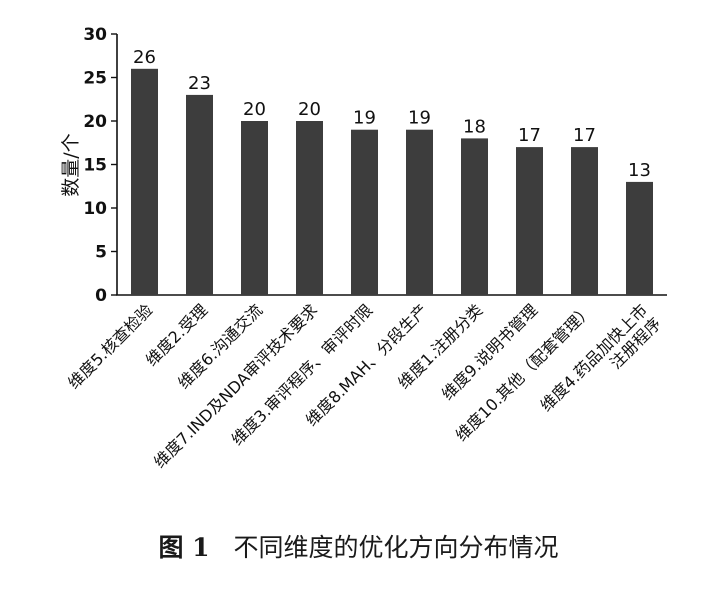 This screenshot has width=717, height=589. Describe the element at coordinates (474, 126) in the screenshot. I see `bar-value-label: 18` at that location.